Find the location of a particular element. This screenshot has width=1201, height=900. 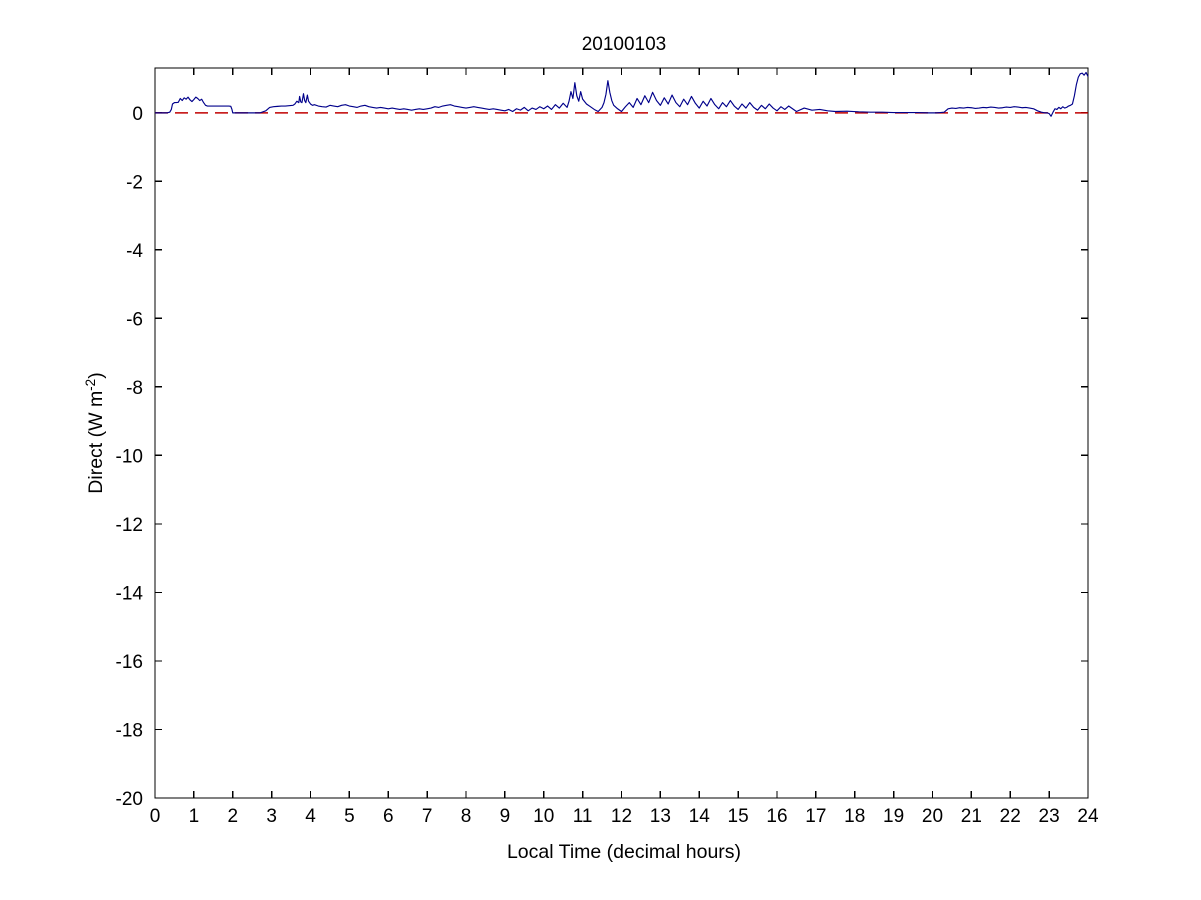

x-axis-label: Local Time (decimal hours) is located at coordinates (624, 852).